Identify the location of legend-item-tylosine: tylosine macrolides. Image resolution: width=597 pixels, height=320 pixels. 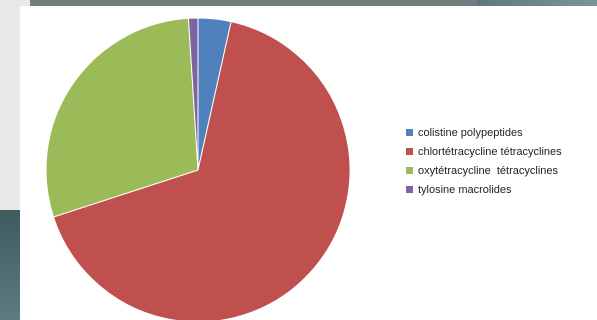
(484, 189).